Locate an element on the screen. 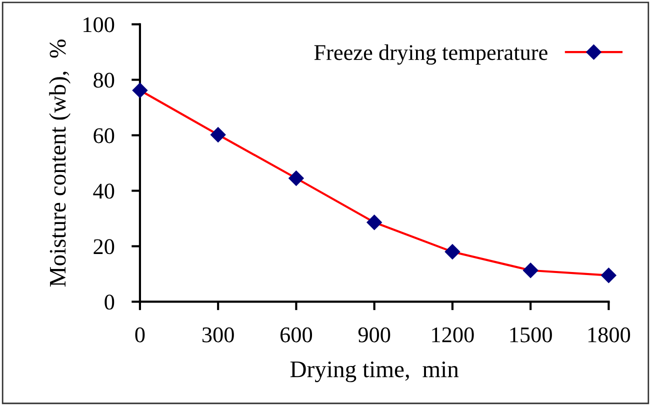  x-tick-label: 300 is located at coordinates (218, 334).